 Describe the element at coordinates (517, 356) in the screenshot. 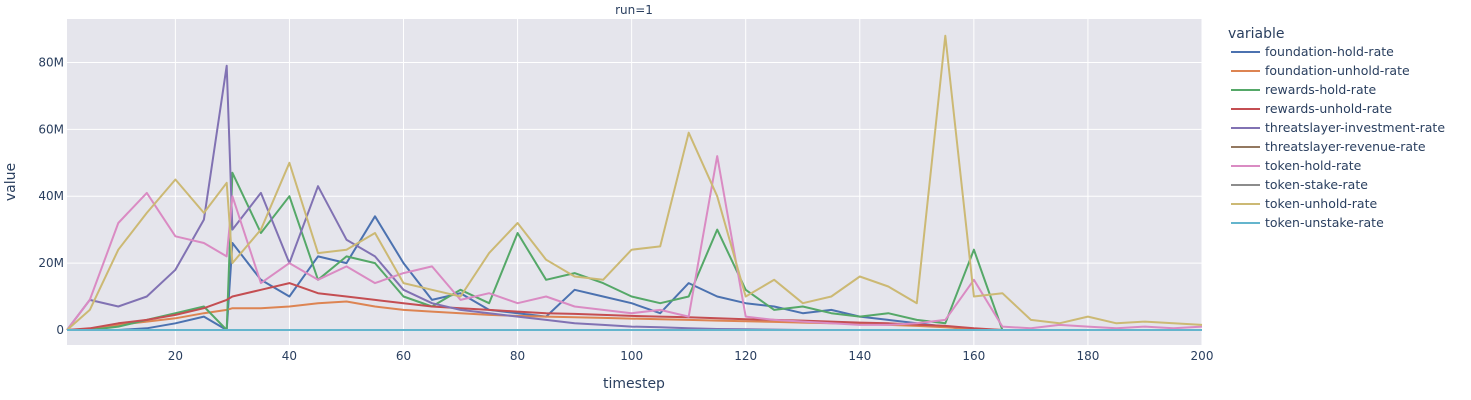

I see `x-tick-label: 80` at that location.